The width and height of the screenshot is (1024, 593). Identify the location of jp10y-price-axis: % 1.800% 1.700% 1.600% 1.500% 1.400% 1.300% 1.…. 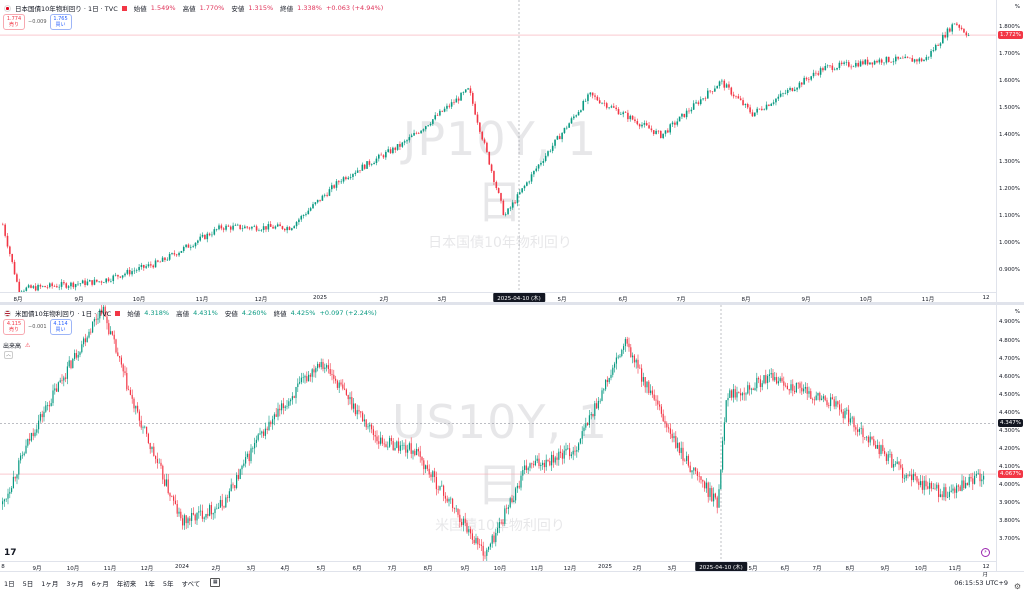
(1010, 151).